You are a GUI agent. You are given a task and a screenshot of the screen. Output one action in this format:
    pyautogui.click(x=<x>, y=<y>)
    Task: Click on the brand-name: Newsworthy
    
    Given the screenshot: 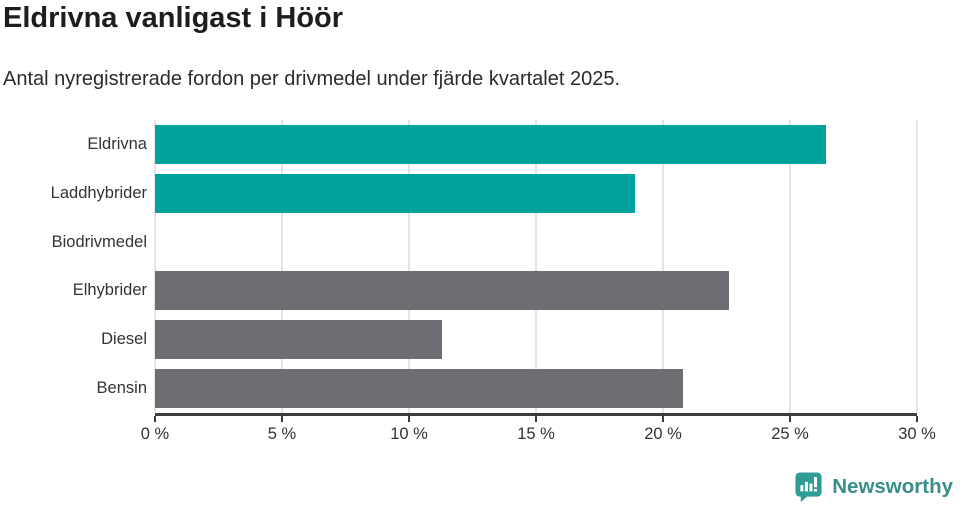 What is the action you would take?
    pyautogui.click(x=892, y=486)
    